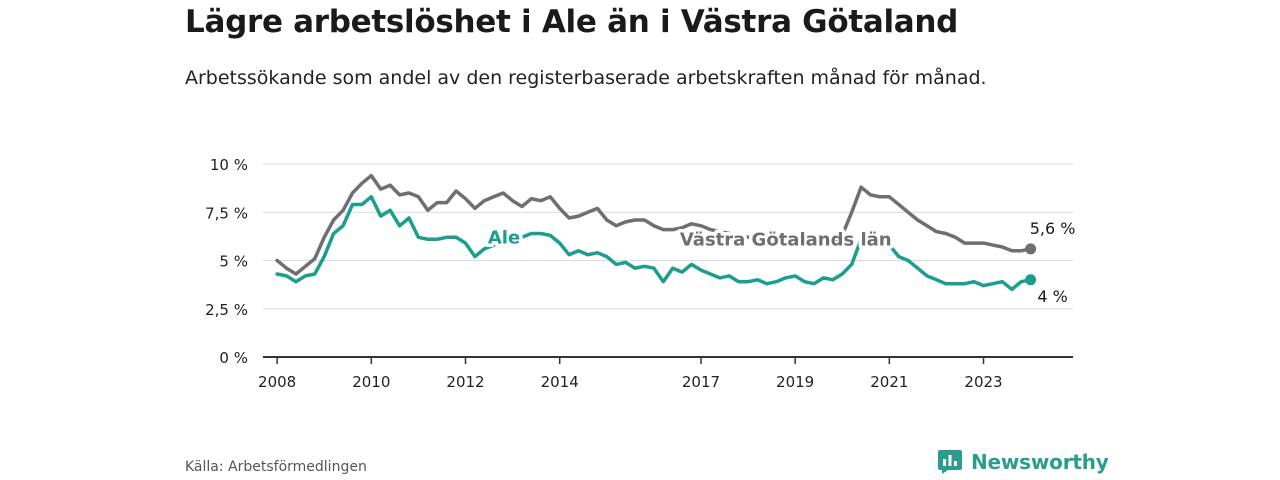 The width and height of the screenshot is (1280, 480). Describe the element at coordinates (889, 382) in the screenshot. I see `x-tick-label: 2021` at that location.